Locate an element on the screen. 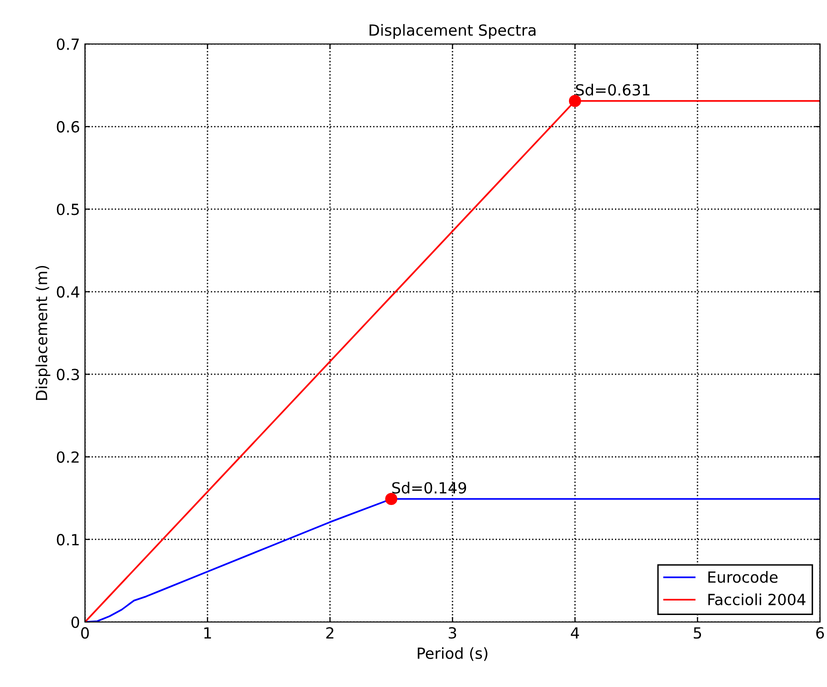 The width and height of the screenshot is (827, 687). annotation: Sd=0.149 is located at coordinates (429, 488).